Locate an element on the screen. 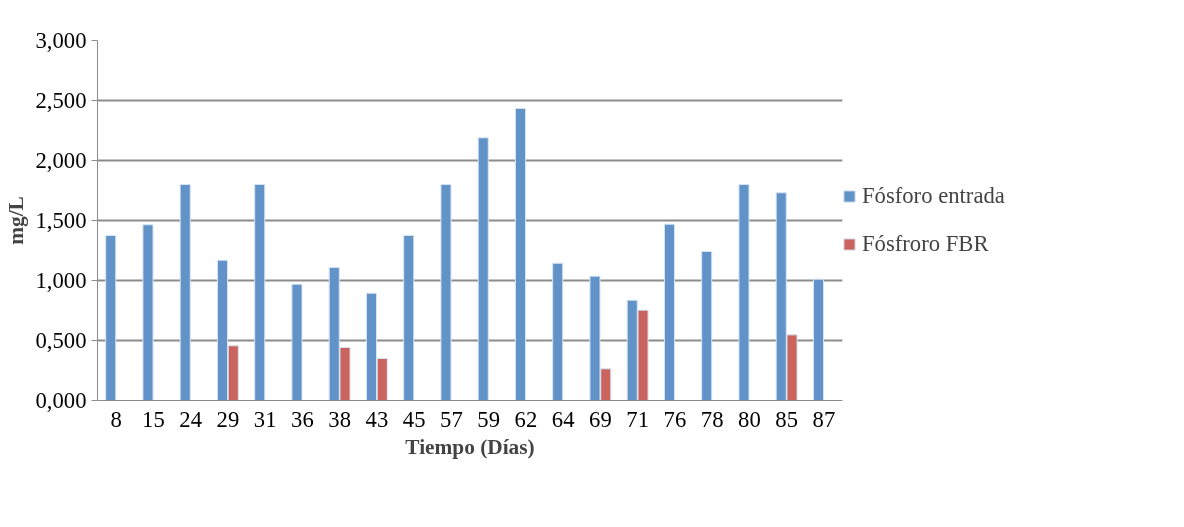  x-tick-label: 36 is located at coordinates (302, 419).